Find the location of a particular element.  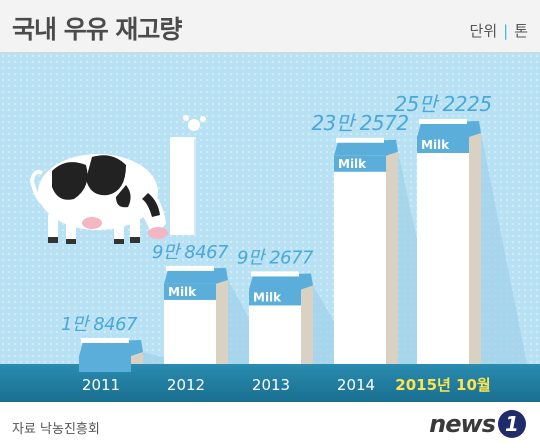

milk-carton-bar-4: Milk is located at coordinates (472, 241).